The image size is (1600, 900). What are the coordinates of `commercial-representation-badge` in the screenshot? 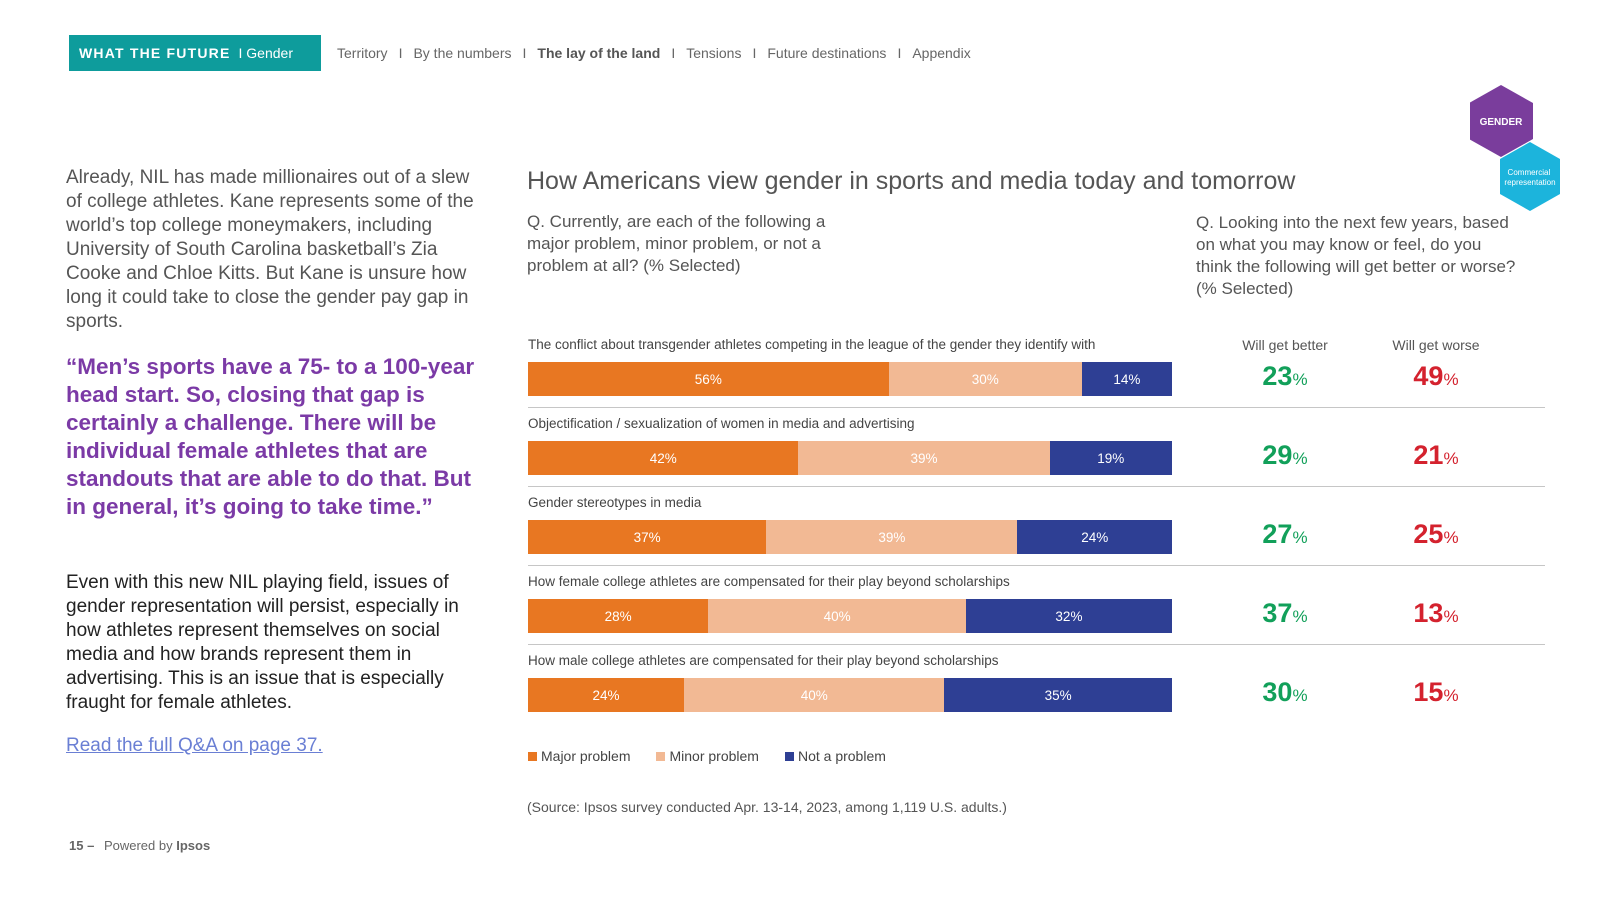 It's located at (1530, 176).